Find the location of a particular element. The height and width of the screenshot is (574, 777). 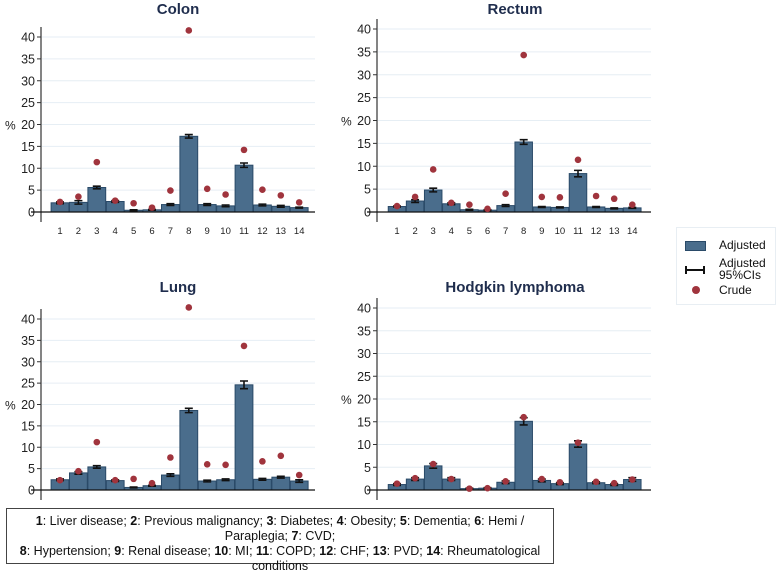

footnote-label: : CVD; is located at coordinates (317, 536).